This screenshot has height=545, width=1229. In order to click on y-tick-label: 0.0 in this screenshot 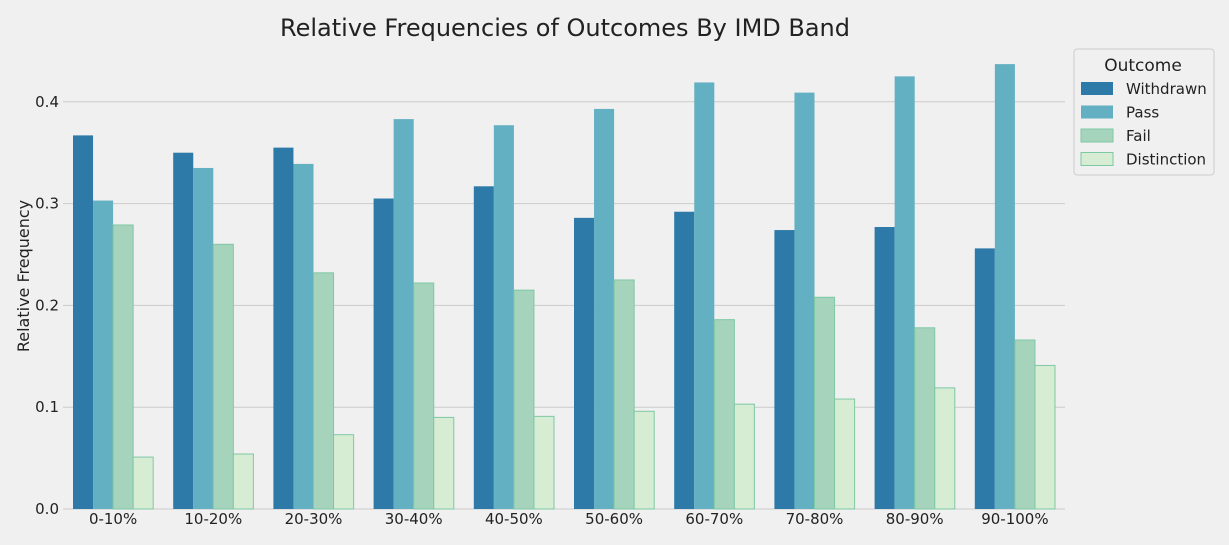, I will do `click(47, 509)`.